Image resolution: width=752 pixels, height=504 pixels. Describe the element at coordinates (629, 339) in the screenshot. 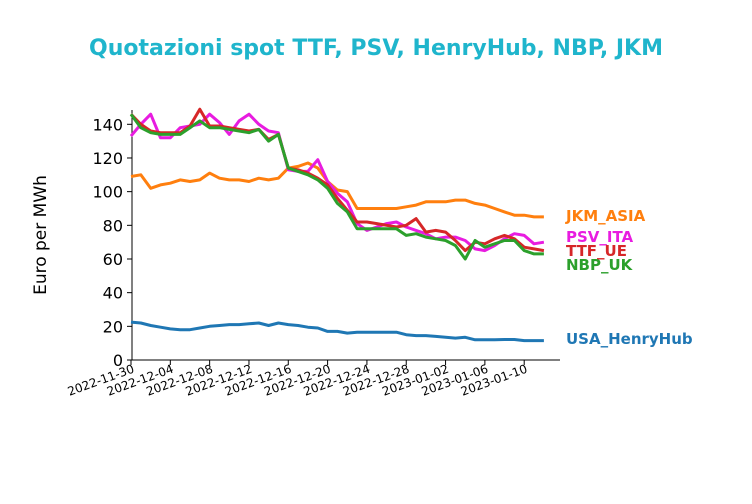

I see `series-label-USA_HenryHub: USA_HenryHub` at that location.